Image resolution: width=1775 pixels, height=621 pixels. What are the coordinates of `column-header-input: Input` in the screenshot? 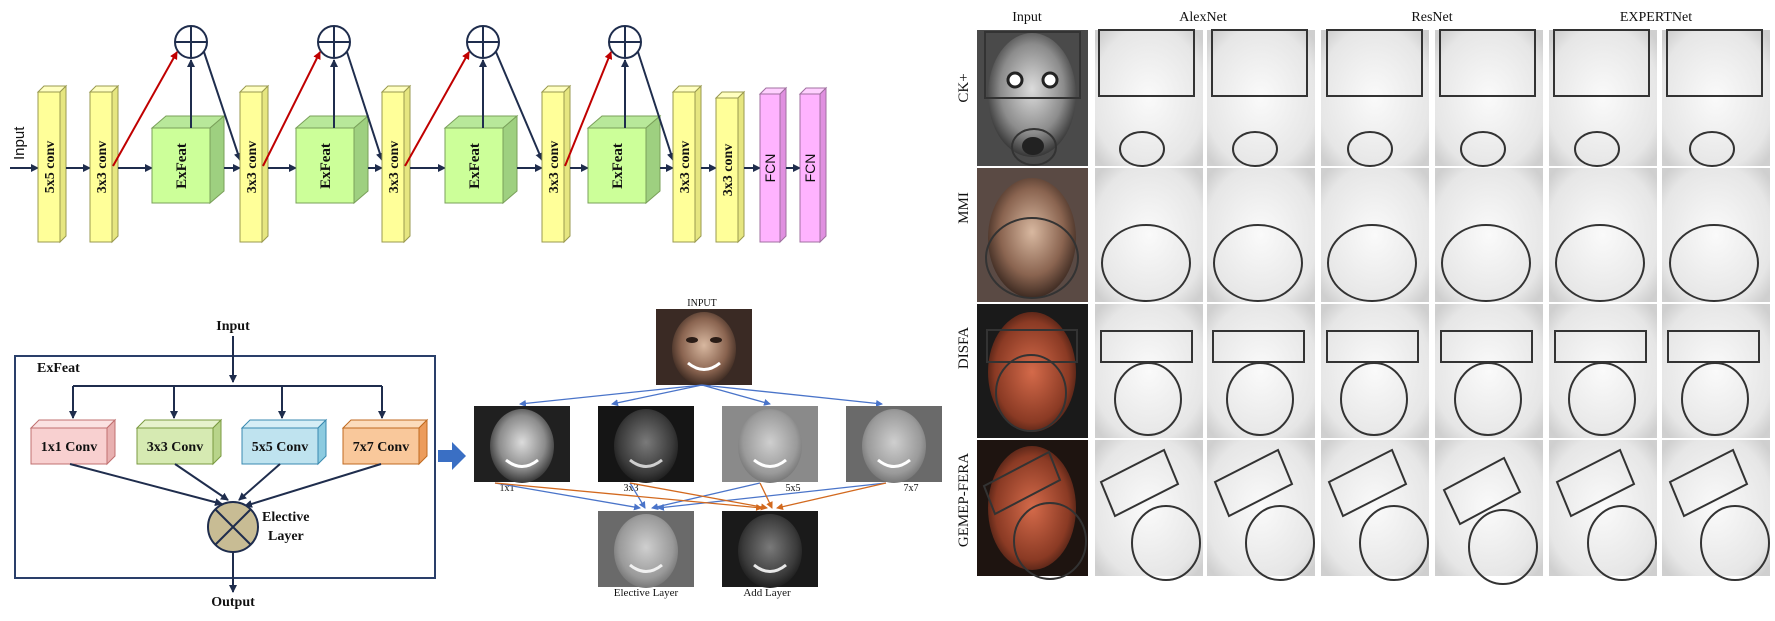 It's located at (1027, 17).